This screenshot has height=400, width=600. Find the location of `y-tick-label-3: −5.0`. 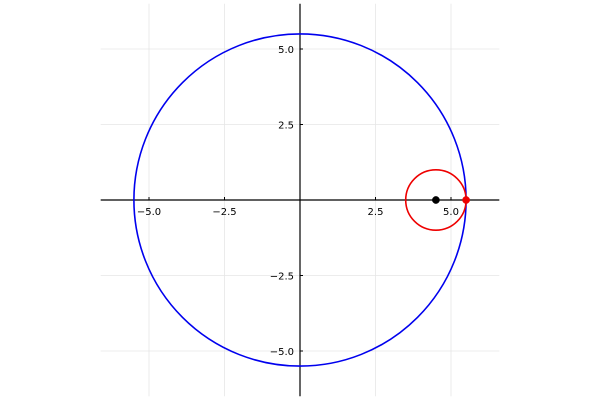

y-tick-label-3: −5.0 is located at coordinates (282, 352).